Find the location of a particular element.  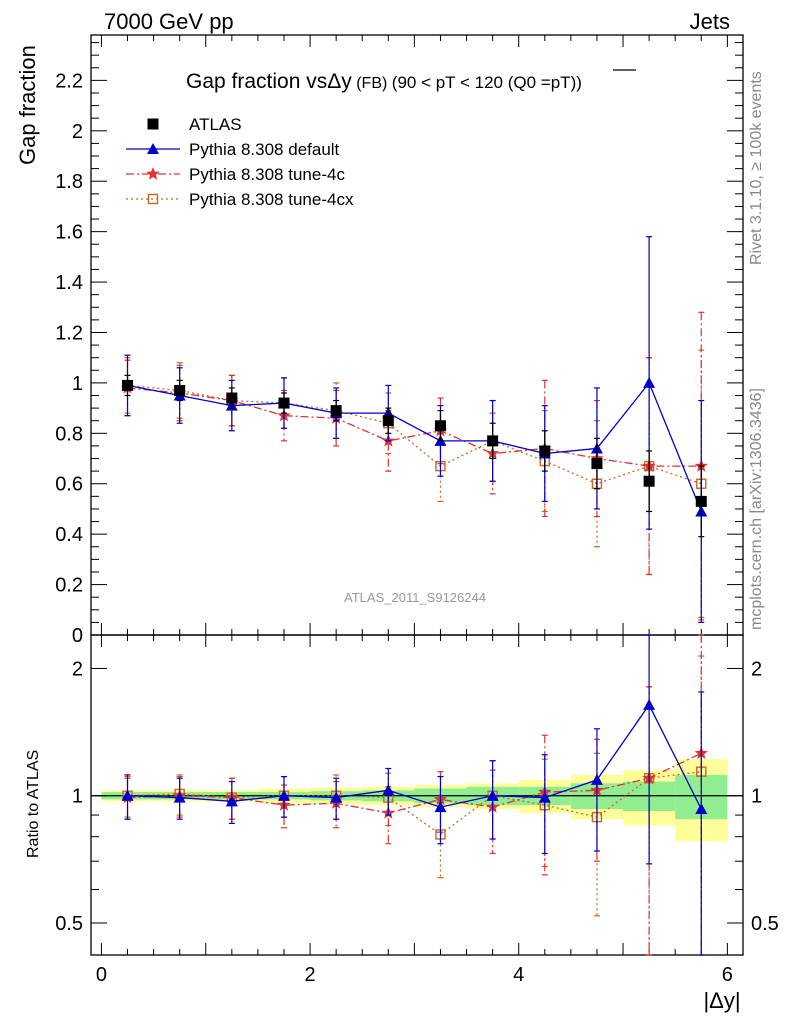

top-y-tick-label: 0 is located at coordinates (77, 636).